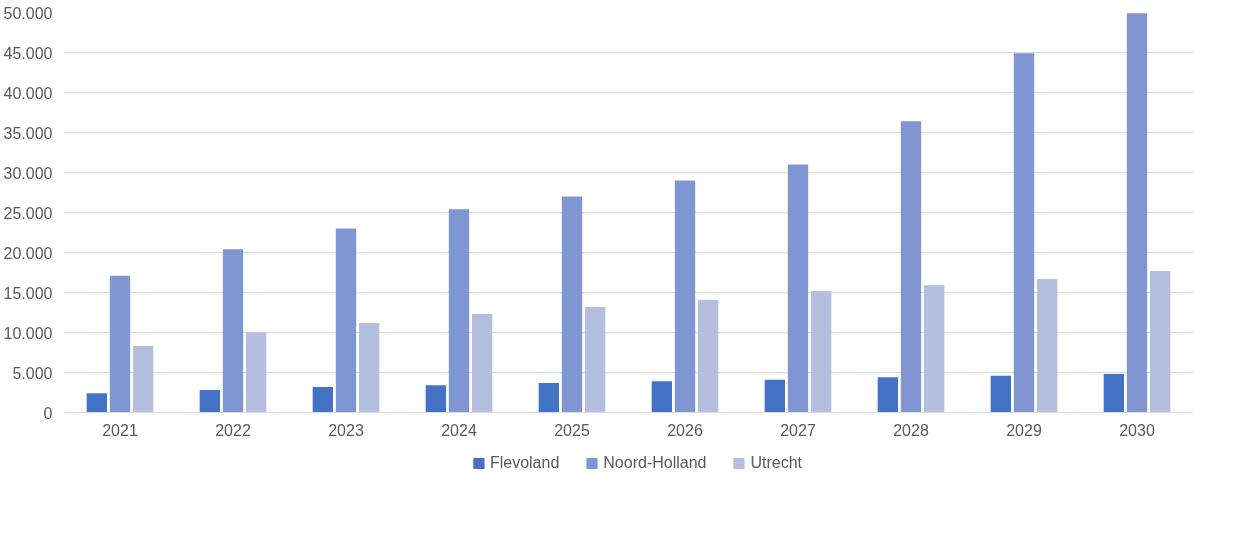 This screenshot has width=1249, height=539. Describe the element at coordinates (911, 430) in the screenshot. I see `x-tick-label: 2028` at that location.